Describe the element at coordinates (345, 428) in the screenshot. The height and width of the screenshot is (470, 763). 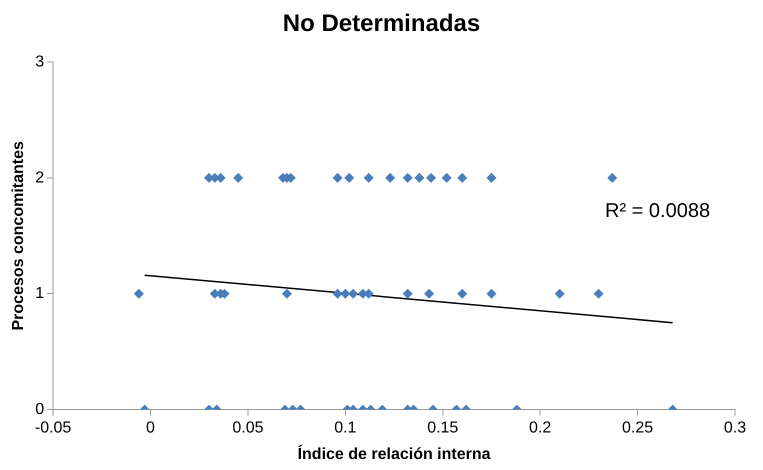
I see `x-tick-label: 0.1` at that location.